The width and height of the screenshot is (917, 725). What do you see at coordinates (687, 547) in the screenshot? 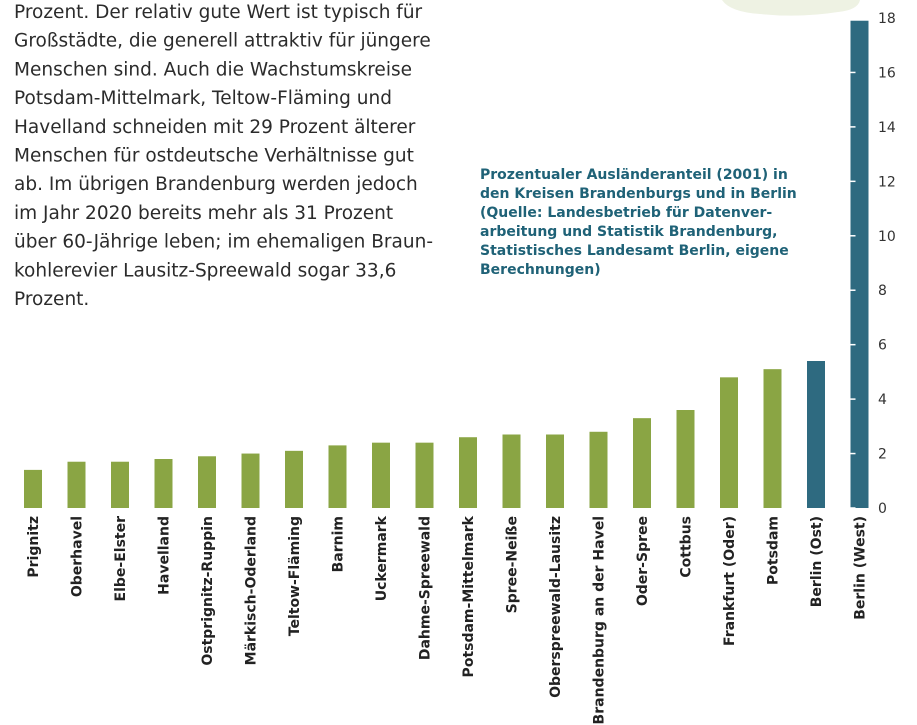
I see `x-tick-label: Cottbus` at bounding box center [687, 547].